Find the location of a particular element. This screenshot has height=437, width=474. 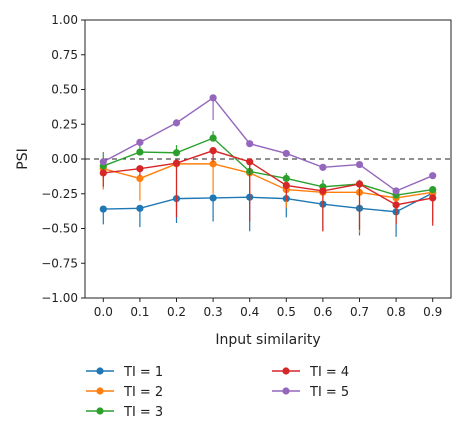

y-tick-label: 0.50 is located at coordinates (64, 90).